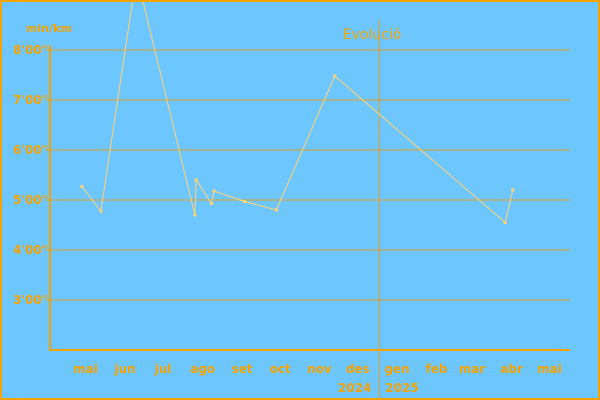  I want to click on chart-title: Evolució, so click(372, 35).